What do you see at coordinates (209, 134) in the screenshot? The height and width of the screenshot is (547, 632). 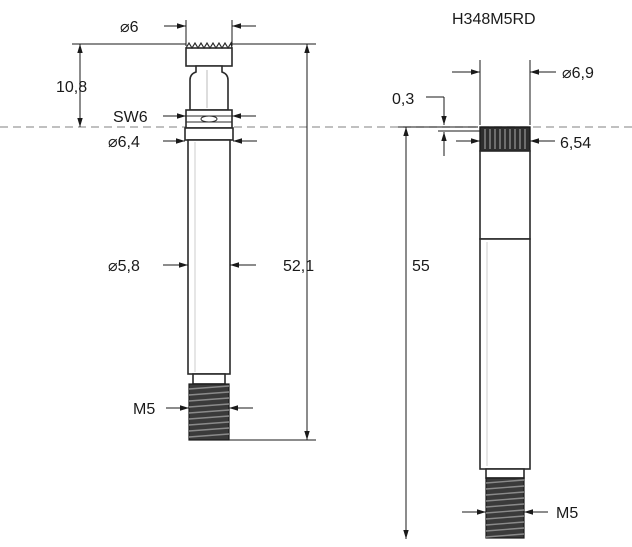 I see `left-collar` at bounding box center [209, 134].